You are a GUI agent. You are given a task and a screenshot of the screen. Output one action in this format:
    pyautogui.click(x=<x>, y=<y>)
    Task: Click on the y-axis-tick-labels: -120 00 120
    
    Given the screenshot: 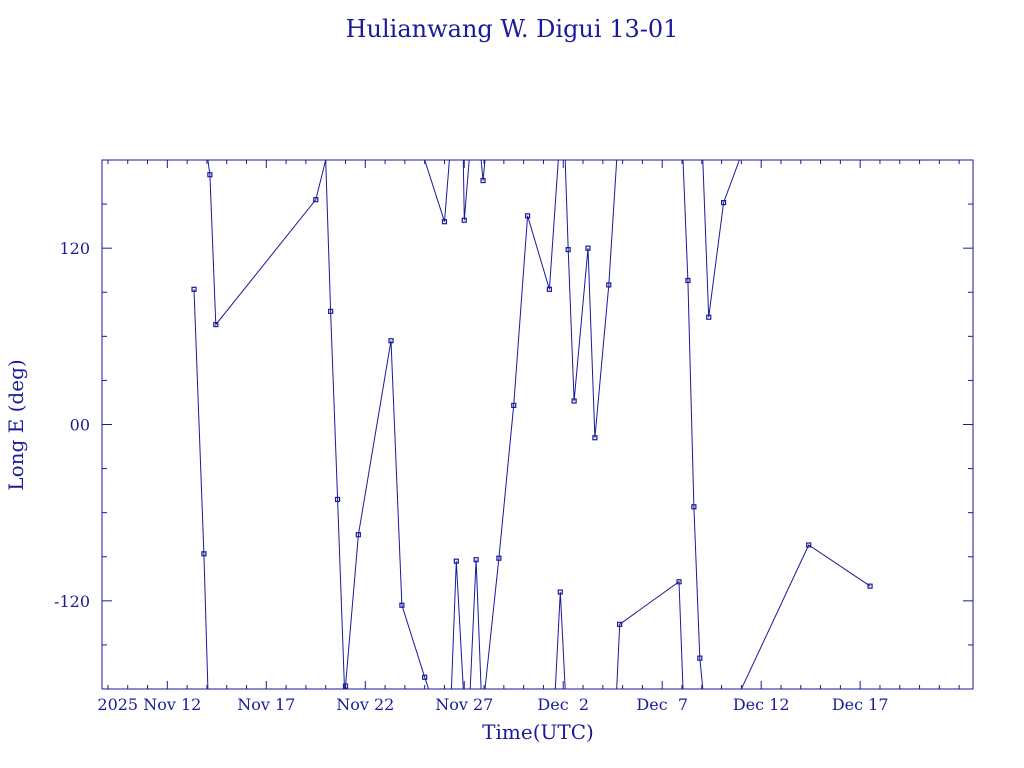 What is the action you would take?
    pyautogui.click(x=72, y=425)
    